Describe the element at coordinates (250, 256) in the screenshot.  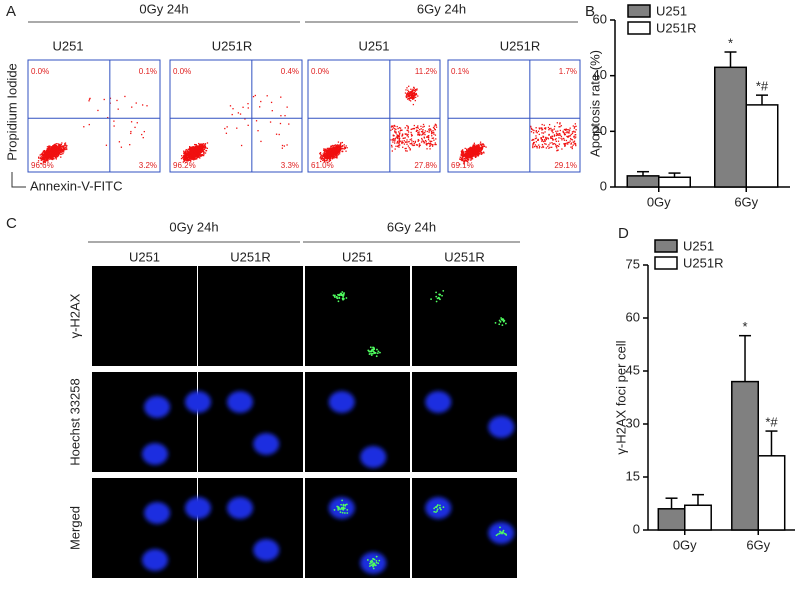
I see `column-title: U251R` at that location.